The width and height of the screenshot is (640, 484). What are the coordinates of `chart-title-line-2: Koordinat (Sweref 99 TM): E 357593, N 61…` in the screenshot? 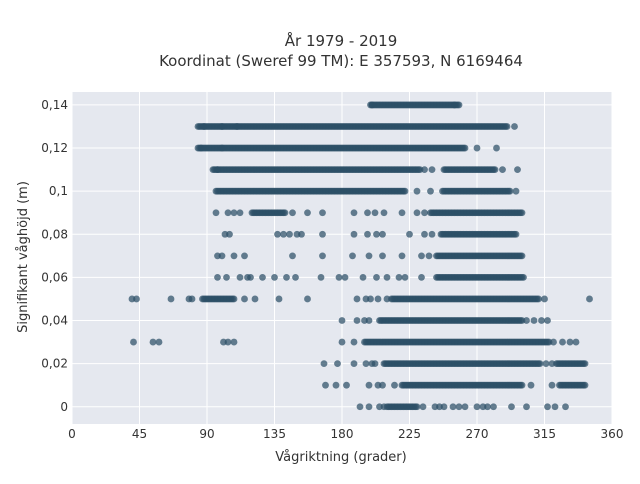 It's located at (341, 61).